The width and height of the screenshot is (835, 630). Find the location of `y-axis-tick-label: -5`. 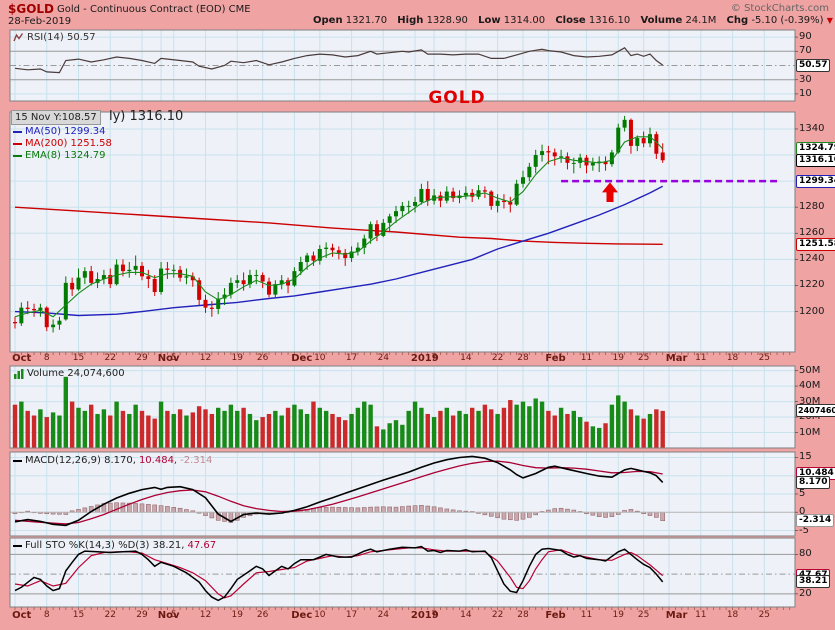

y-axis-tick-label: -5 is located at coordinates (804, 530).